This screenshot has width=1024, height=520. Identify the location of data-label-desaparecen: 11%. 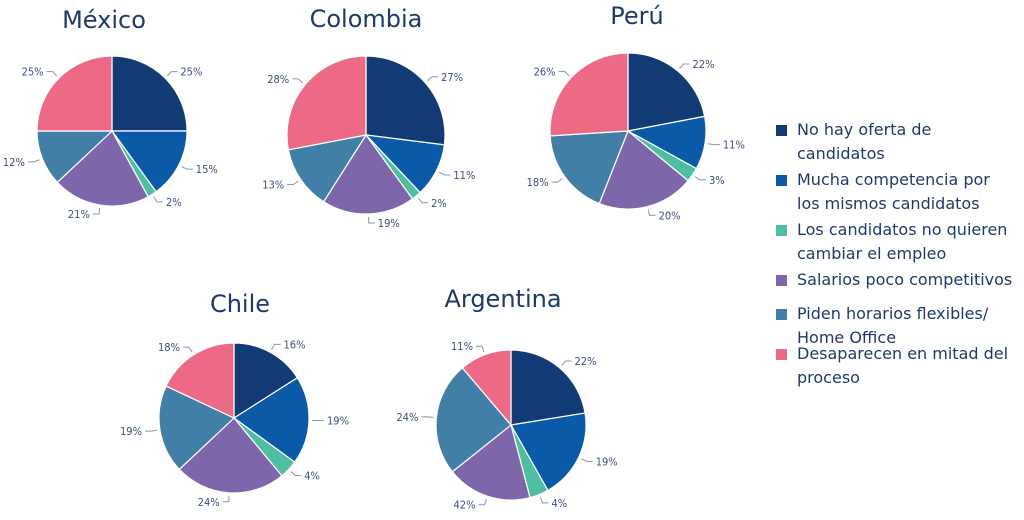
(462, 346).